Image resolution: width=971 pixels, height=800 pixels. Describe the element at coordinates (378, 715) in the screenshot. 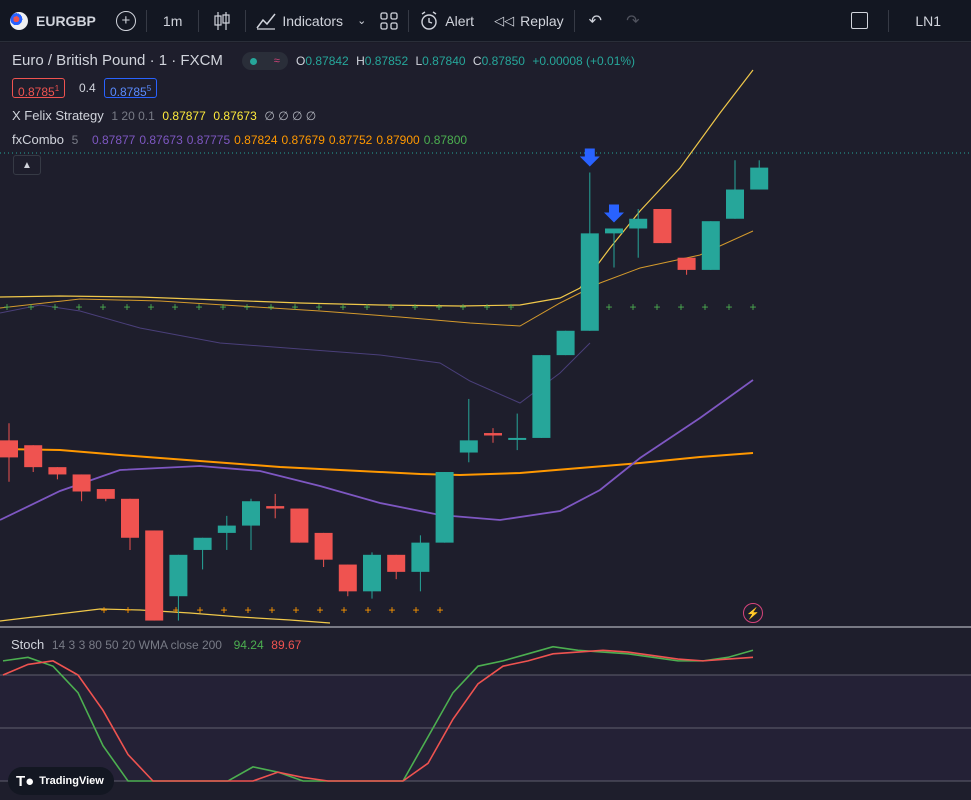

I see `stoch-d-line` at that location.